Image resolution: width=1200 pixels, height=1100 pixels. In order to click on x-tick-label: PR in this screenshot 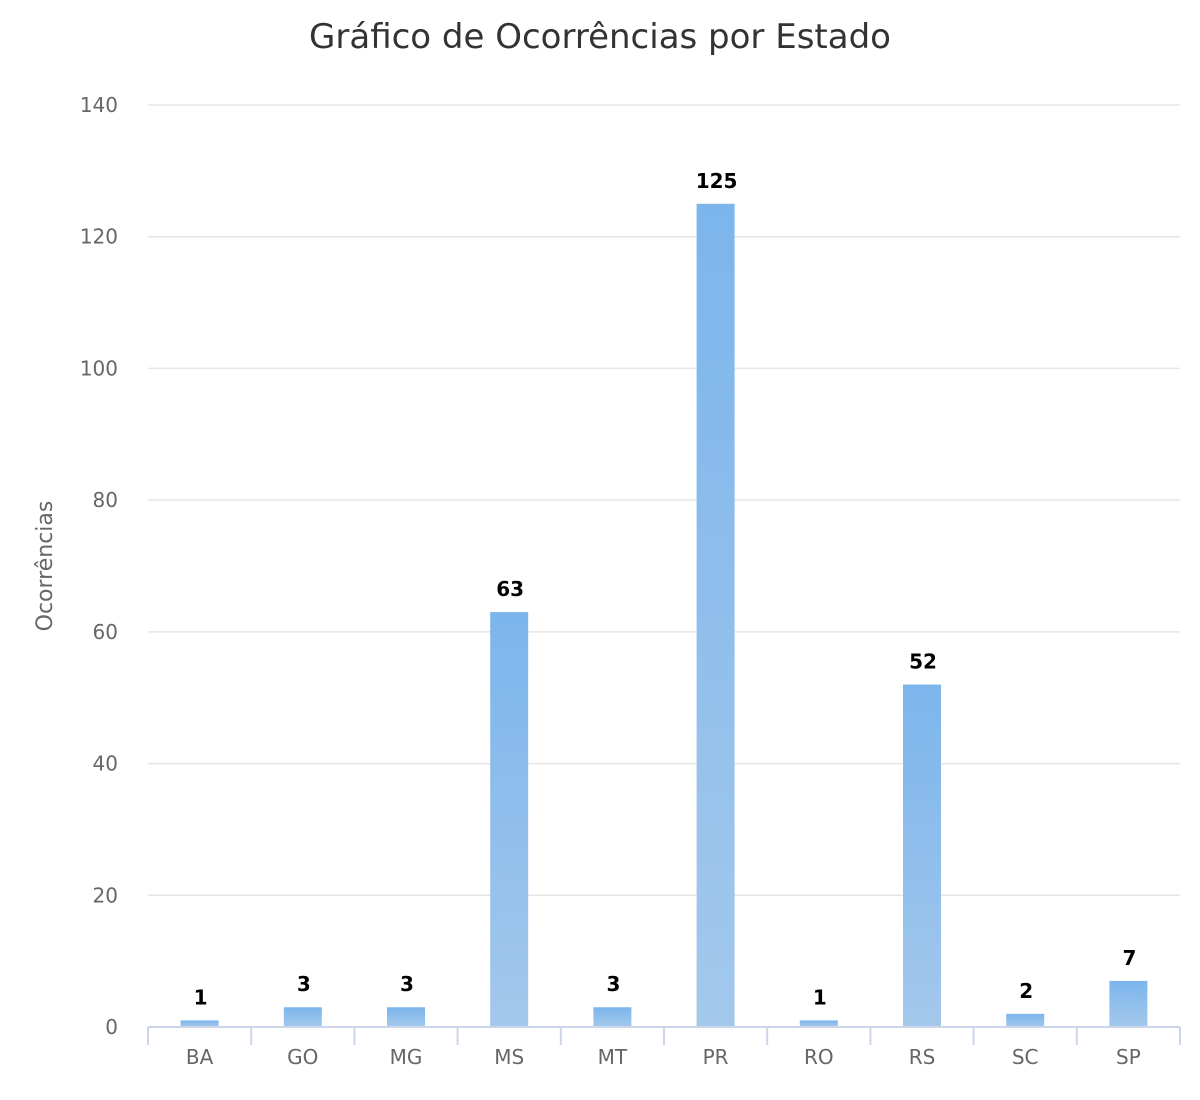, I will do `click(716, 1057)`.